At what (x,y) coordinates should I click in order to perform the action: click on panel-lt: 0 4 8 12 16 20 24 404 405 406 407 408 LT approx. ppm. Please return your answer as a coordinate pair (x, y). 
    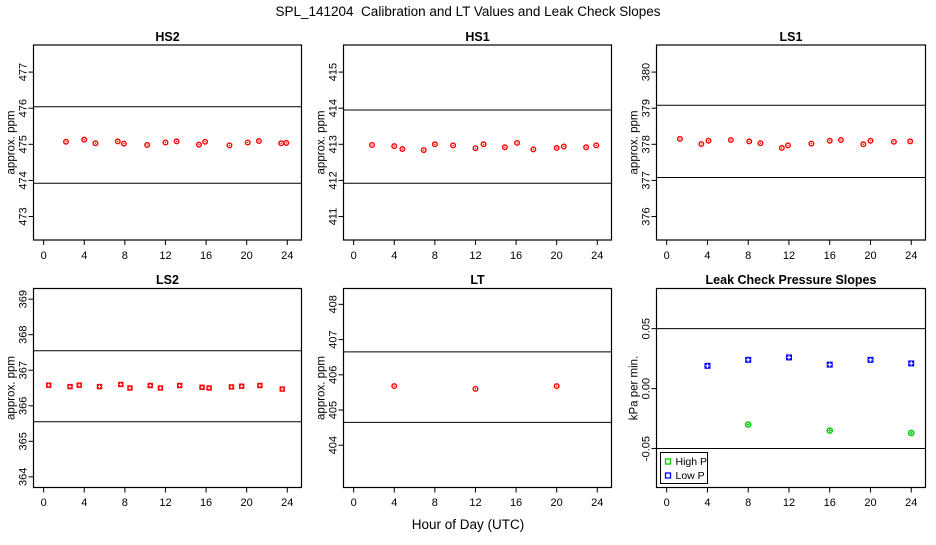
    Looking at the image, I should click on (464, 391).